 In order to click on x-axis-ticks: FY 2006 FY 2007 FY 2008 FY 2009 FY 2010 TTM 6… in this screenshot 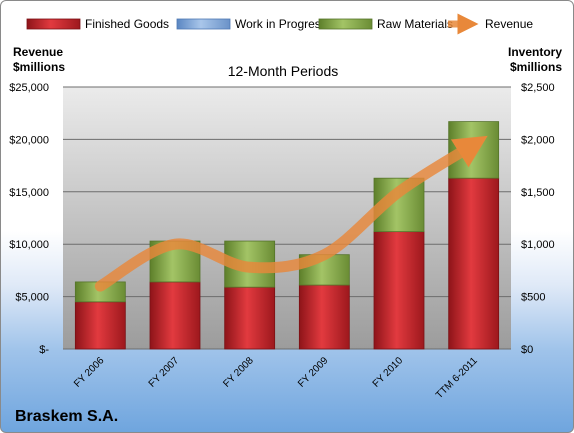, I will do `click(276, 378)`.